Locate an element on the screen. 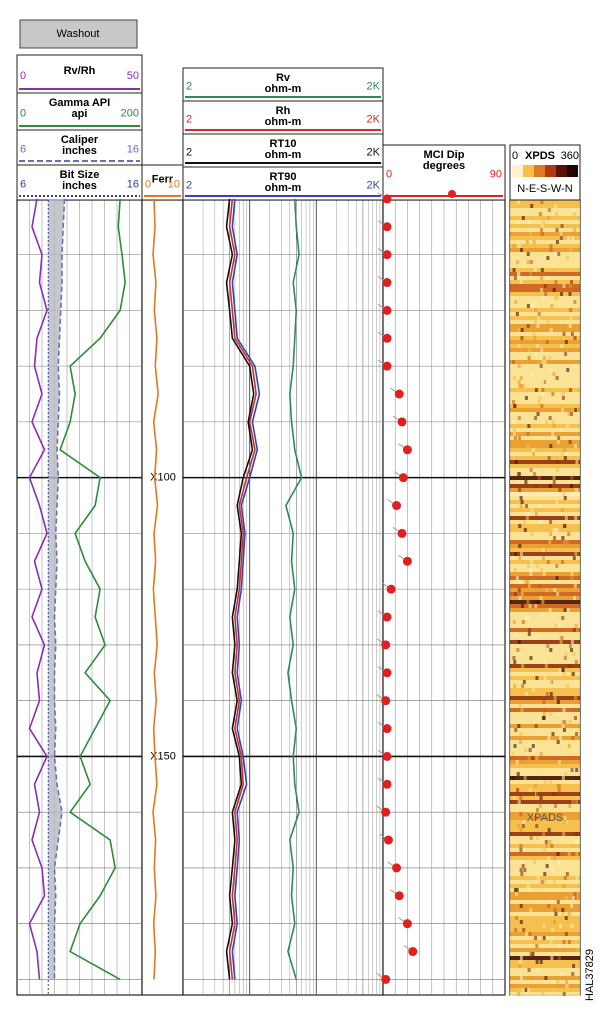  depth-label: X100 is located at coordinates (163, 478).